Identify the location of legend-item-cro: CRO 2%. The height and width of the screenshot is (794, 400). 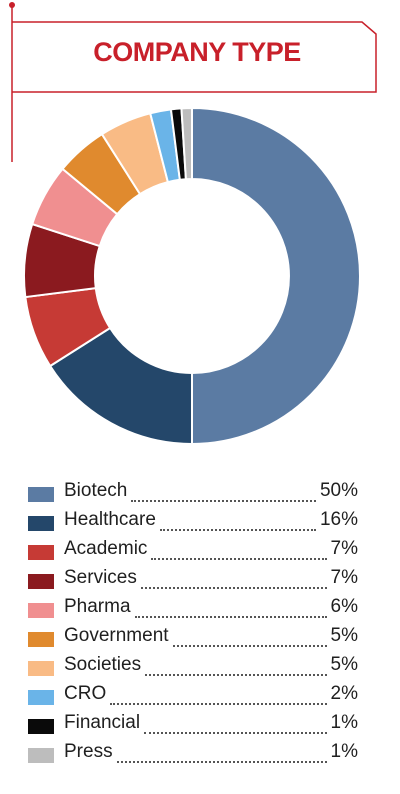
(193, 697).